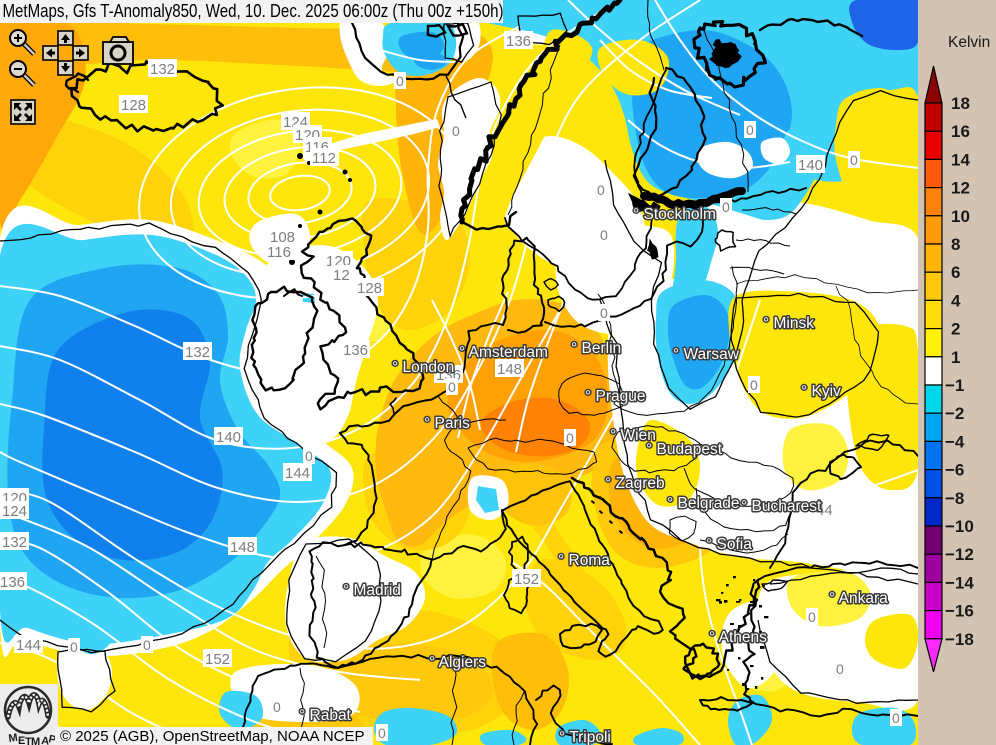  I want to click on svg-text: −8, so click(954, 498).